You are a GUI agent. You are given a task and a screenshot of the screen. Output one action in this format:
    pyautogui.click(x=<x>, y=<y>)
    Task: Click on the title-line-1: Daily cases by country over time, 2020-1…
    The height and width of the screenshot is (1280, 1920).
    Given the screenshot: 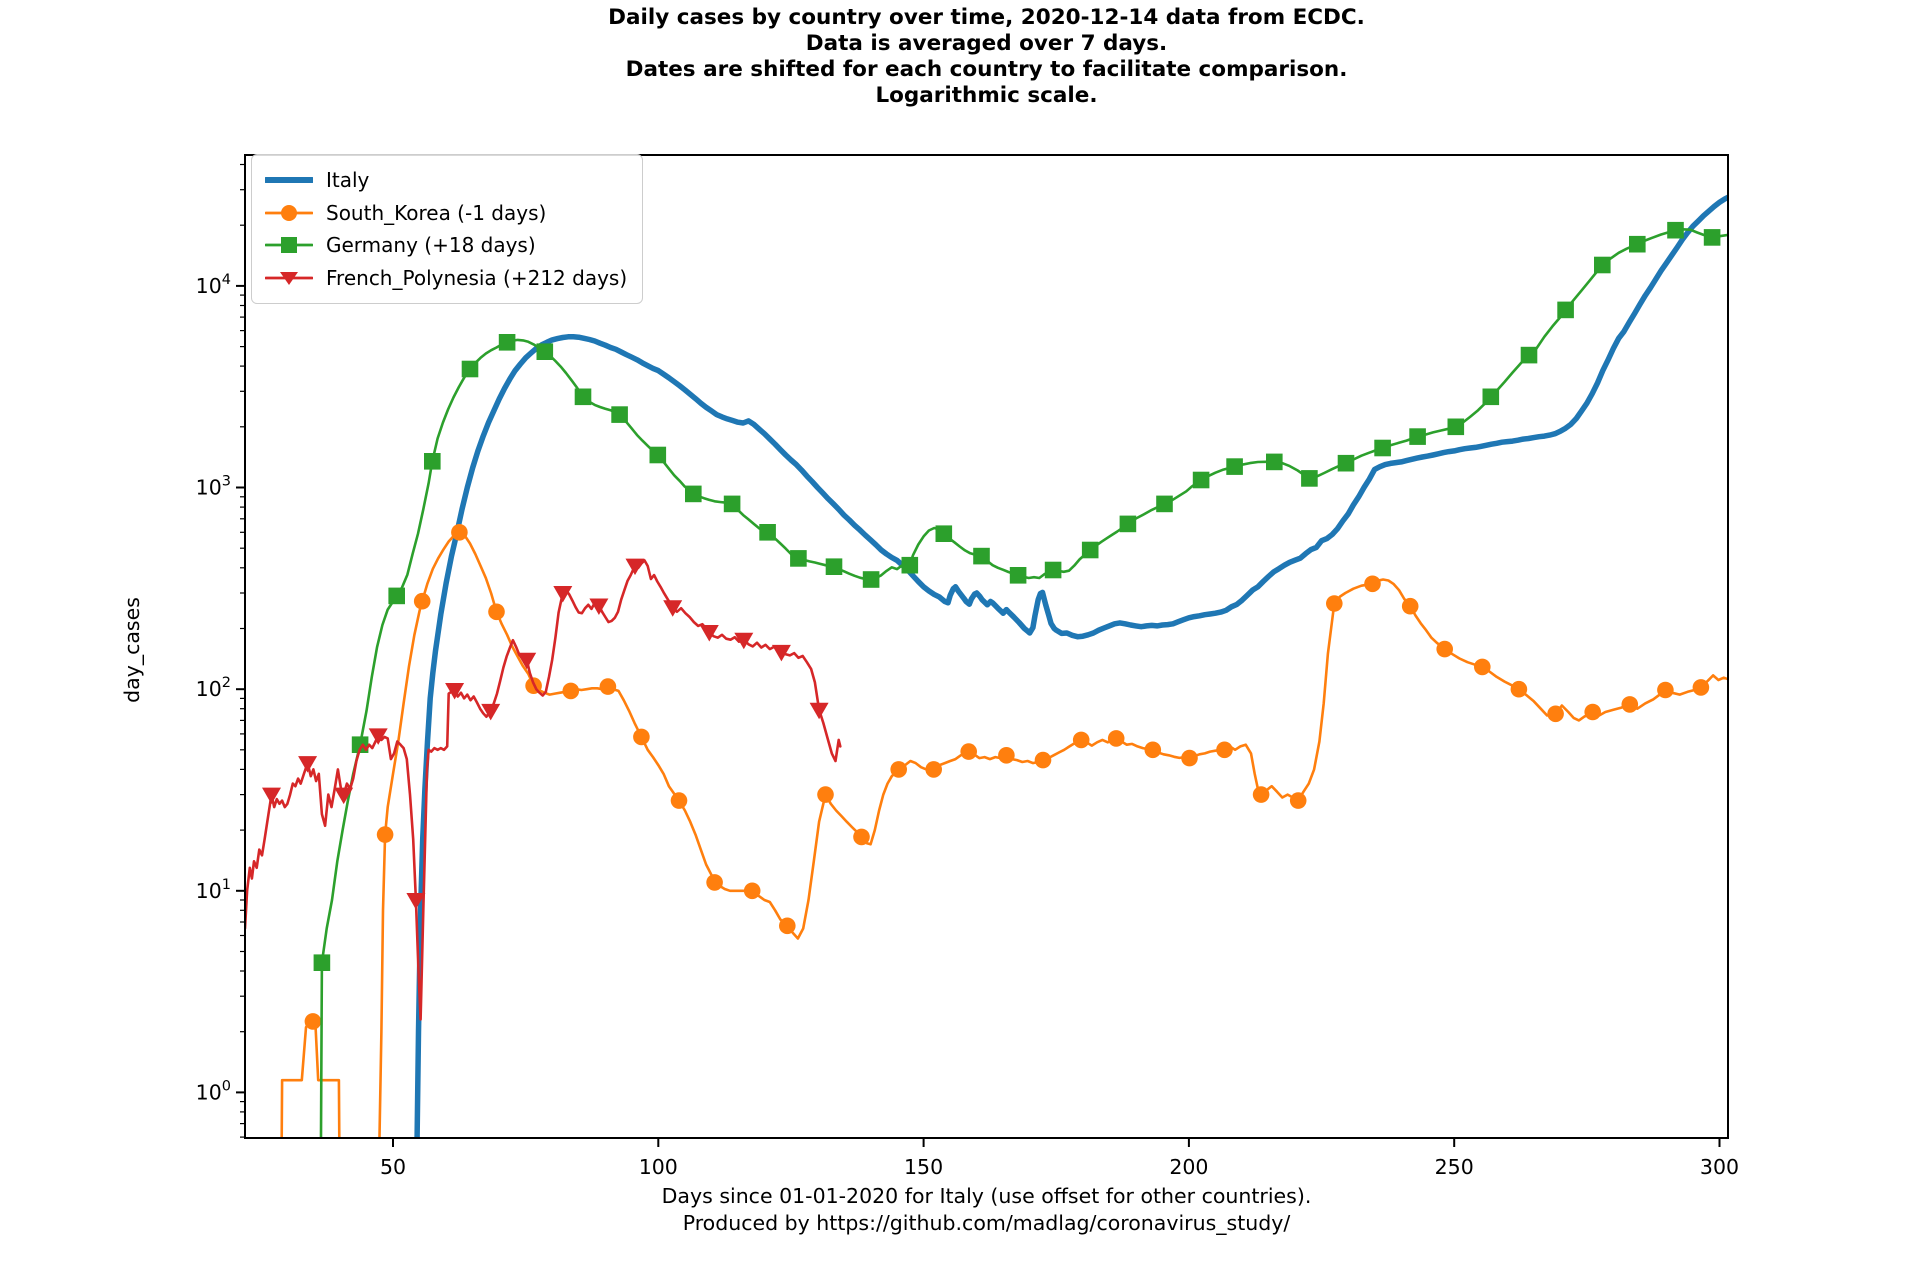 What is the action you would take?
    pyautogui.click(x=986, y=17)
    